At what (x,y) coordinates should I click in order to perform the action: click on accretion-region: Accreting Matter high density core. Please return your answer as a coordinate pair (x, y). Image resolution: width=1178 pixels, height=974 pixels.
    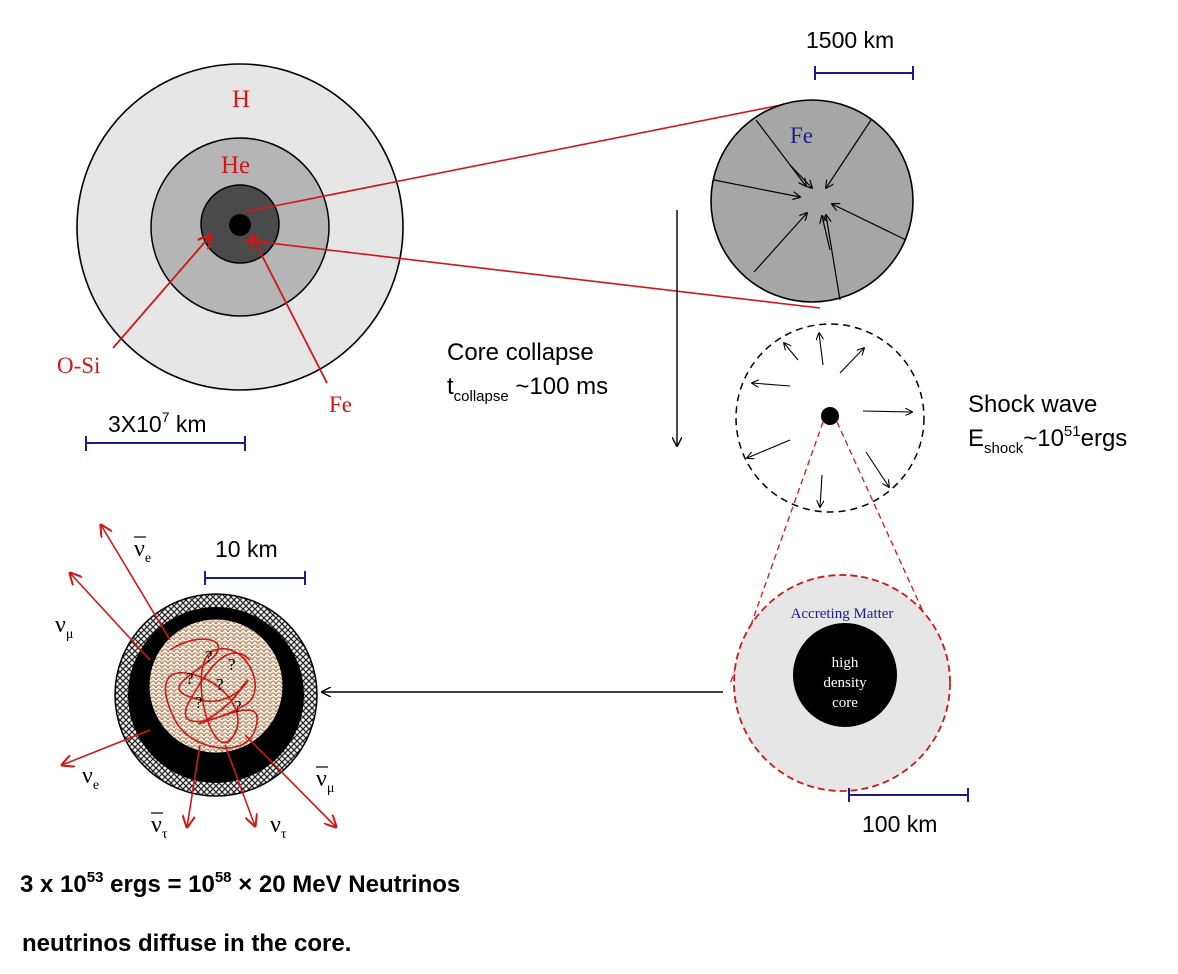
    Looking at the image, I should click on (842, 683).